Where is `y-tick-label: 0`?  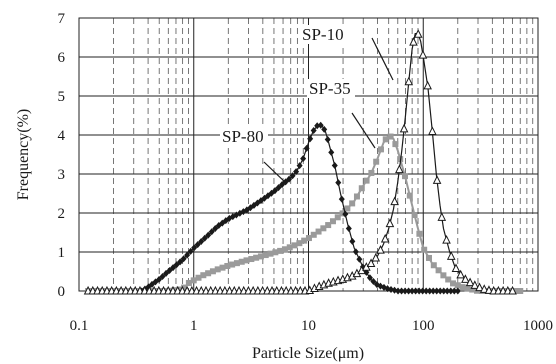
y-tick-label: 0 is located at coordinates (62, 292).